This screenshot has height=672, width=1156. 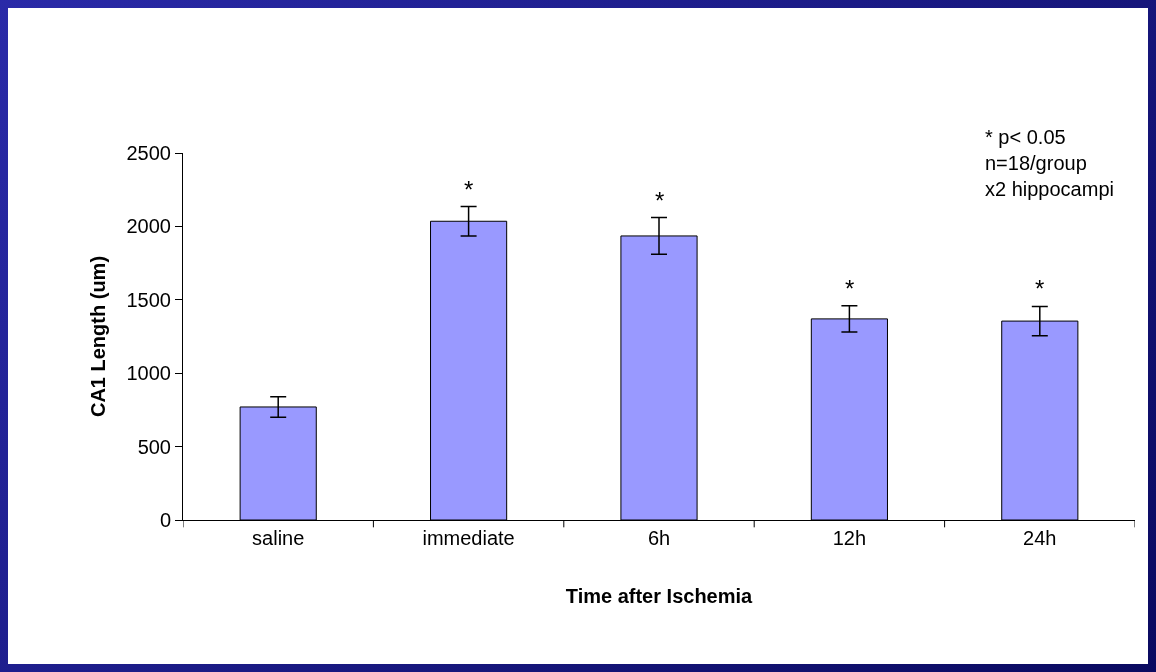 I want to click on y-tick-label: 500, so click(x=154, y=446).